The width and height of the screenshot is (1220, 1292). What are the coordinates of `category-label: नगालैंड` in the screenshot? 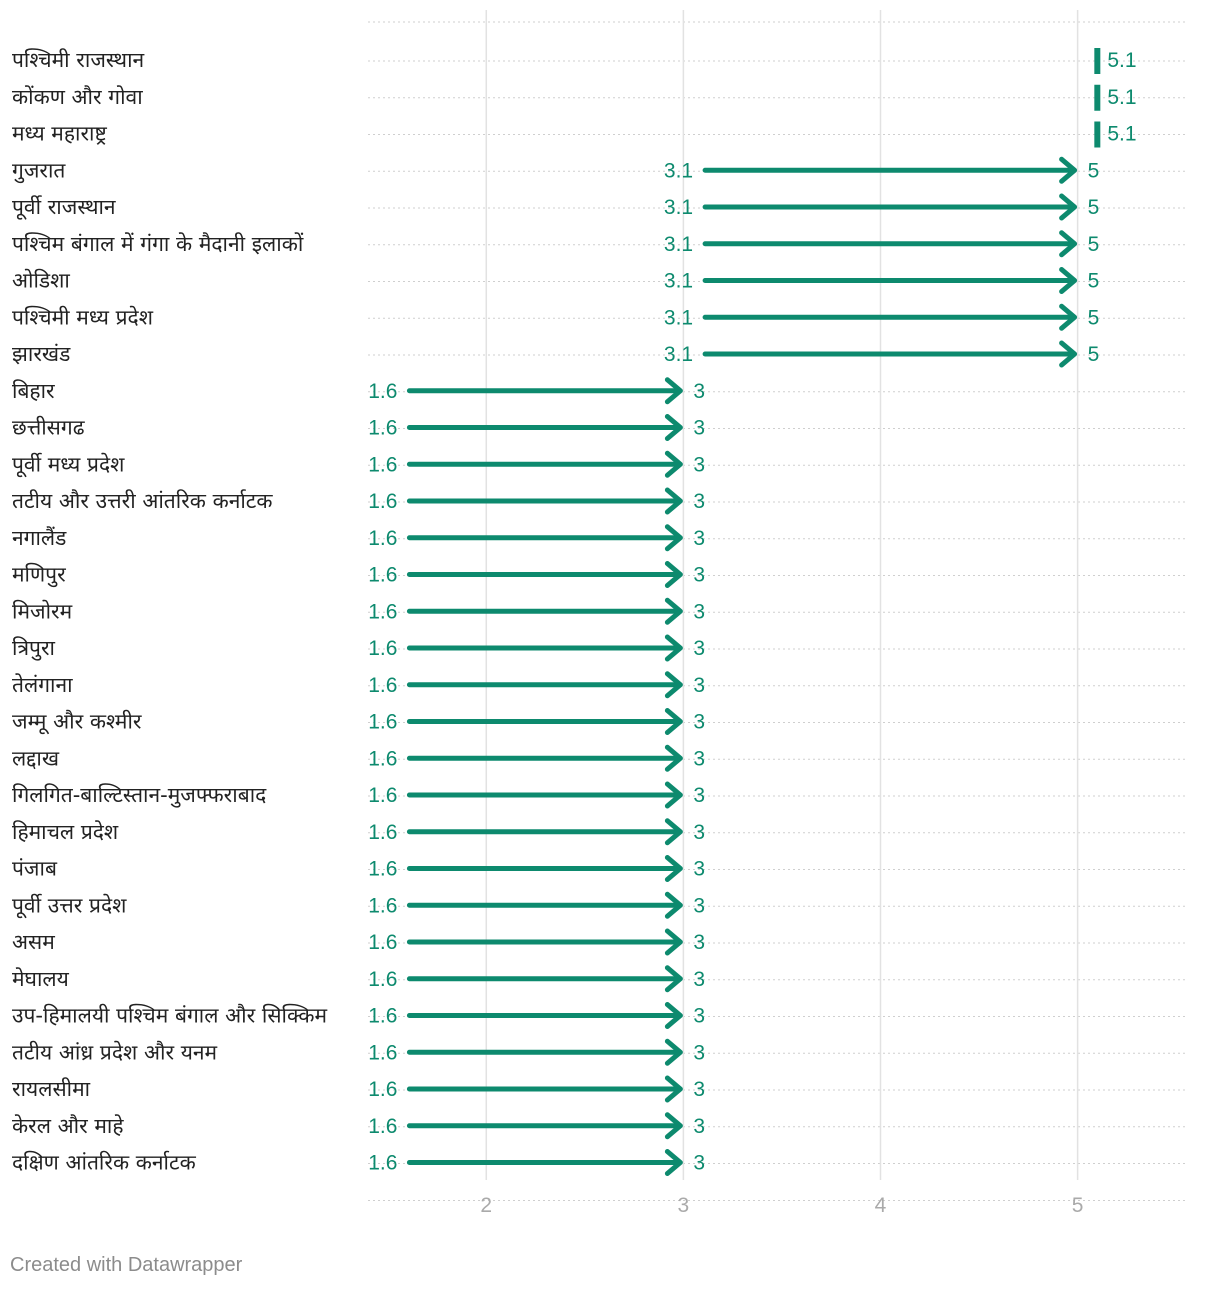 It's located at (39, 538).